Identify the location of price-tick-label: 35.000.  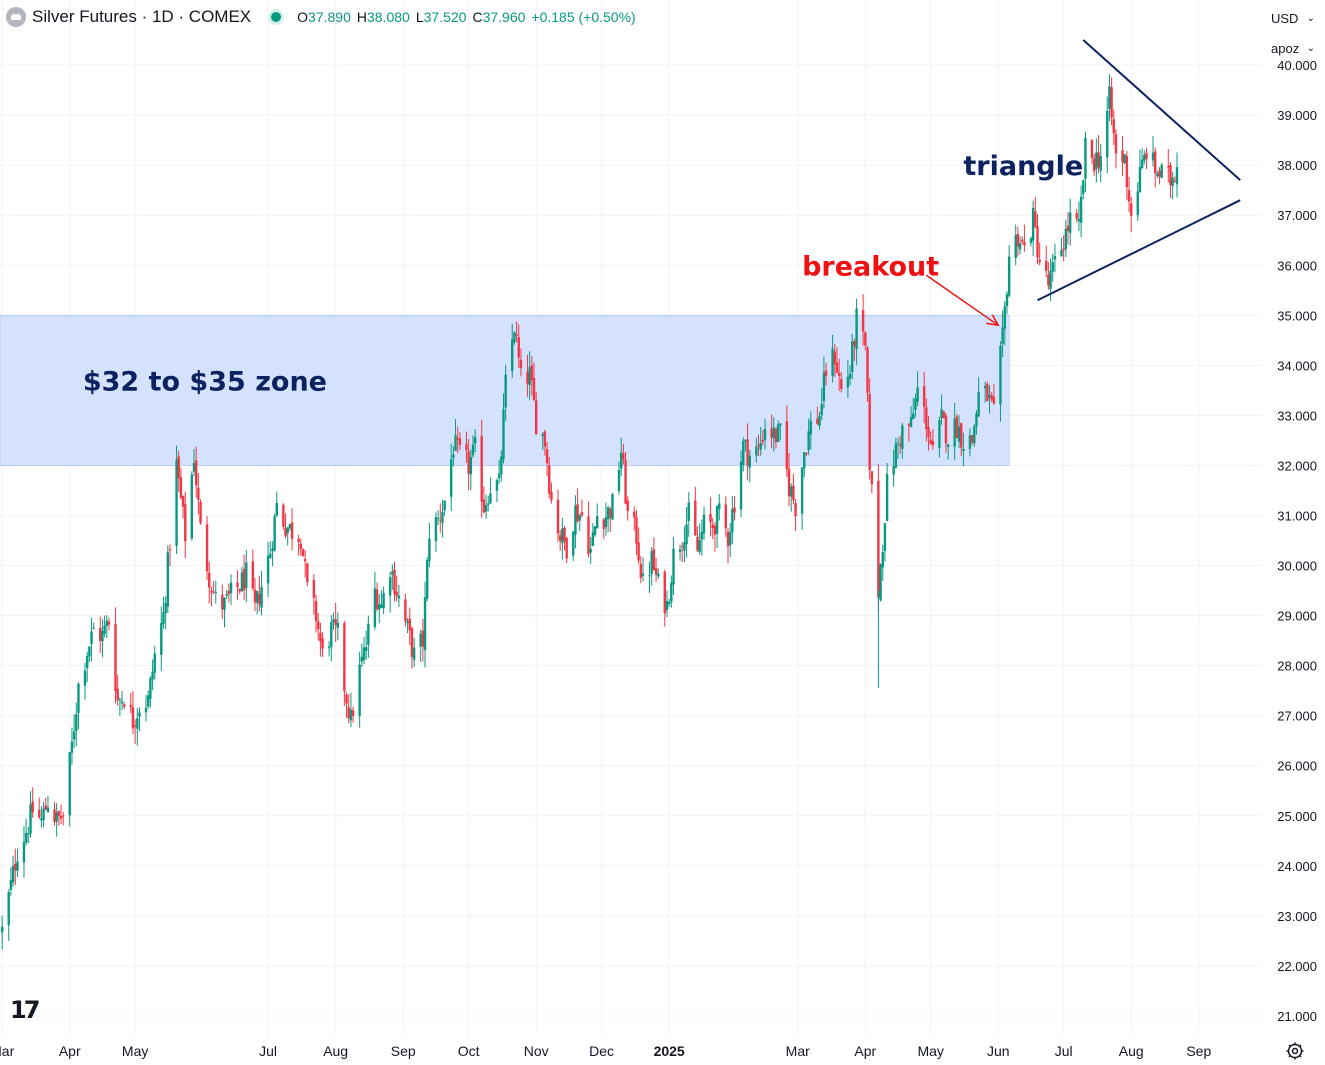
(1297, 315).